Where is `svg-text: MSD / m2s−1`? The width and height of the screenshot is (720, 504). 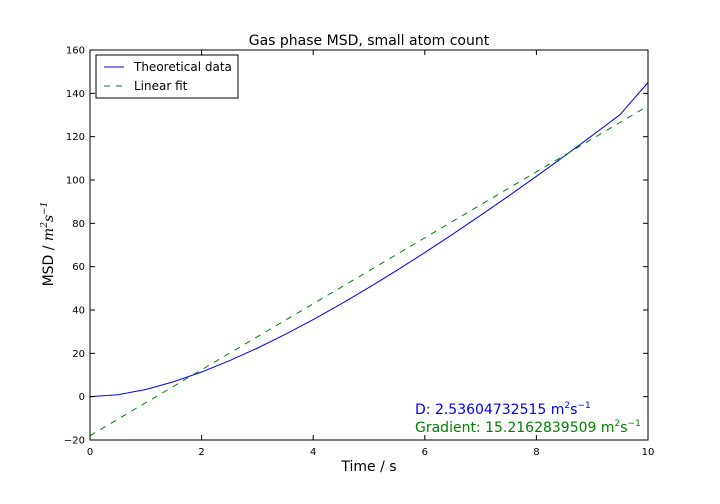
svg-text: MSD / m2s−1 is located at coordinates (48, 244).